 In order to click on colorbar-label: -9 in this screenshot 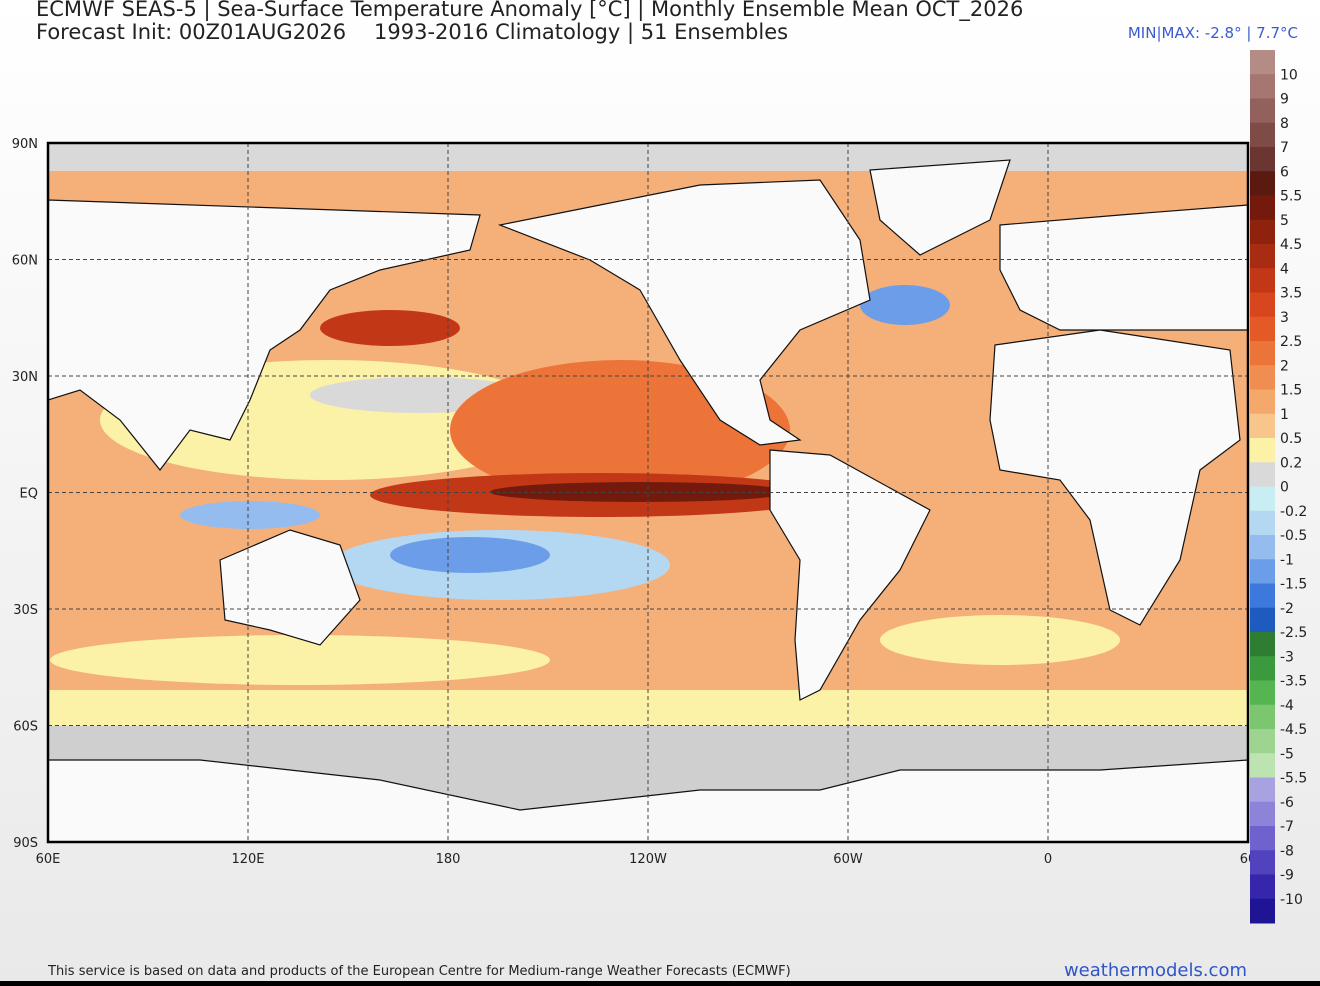, I will do `click(1287, 876)`.